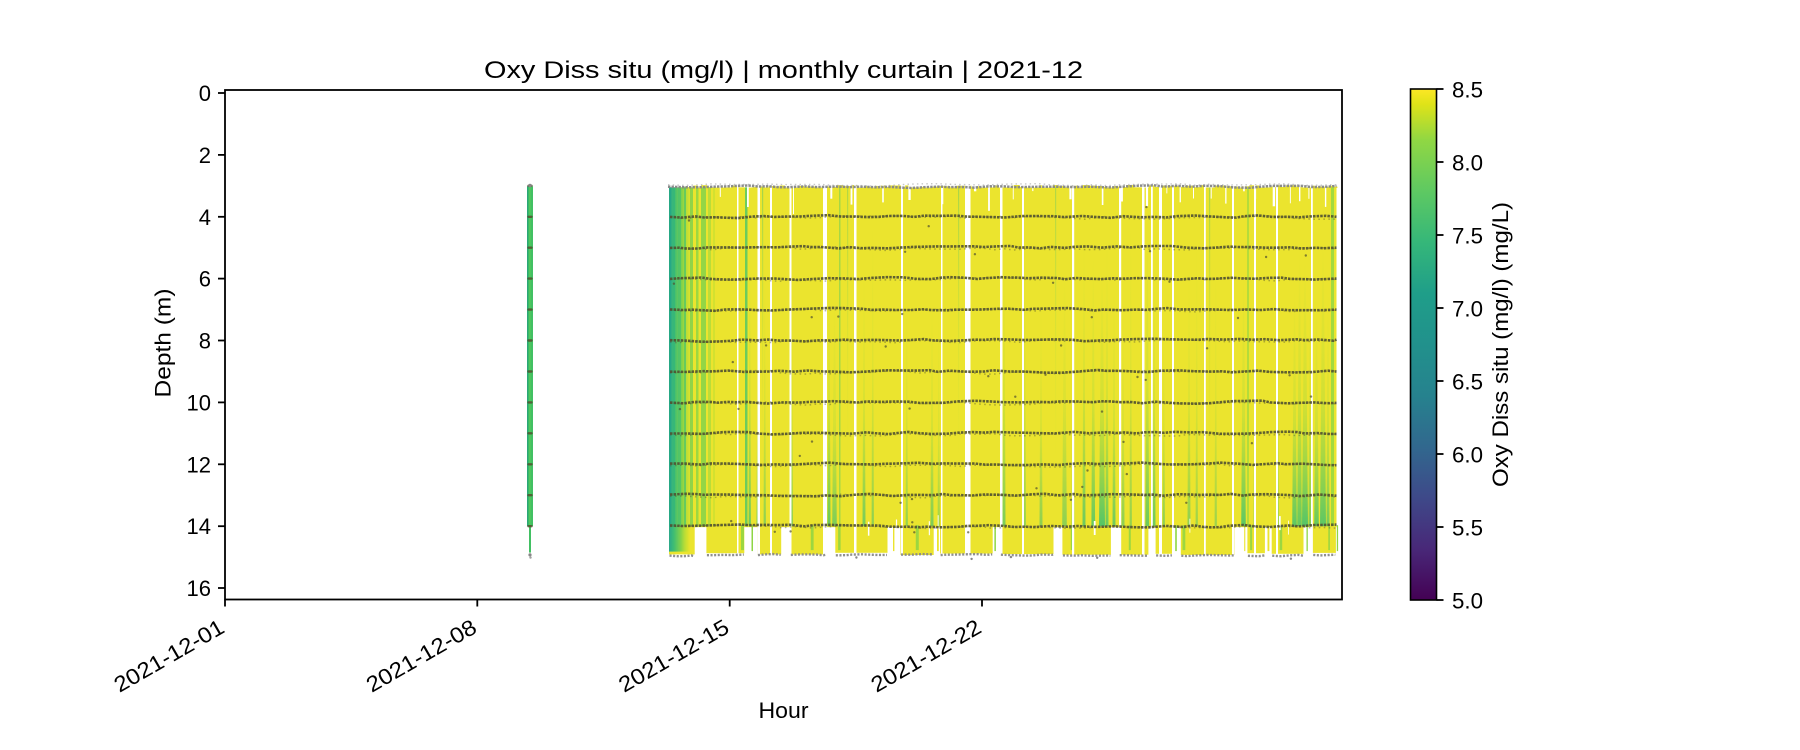 This screenshot has width=1800, height=750. What do you see at coordinates (1467, 235) in the screenshot?
I see `svg-text: 7.5` at bounding box center [1467, 235].